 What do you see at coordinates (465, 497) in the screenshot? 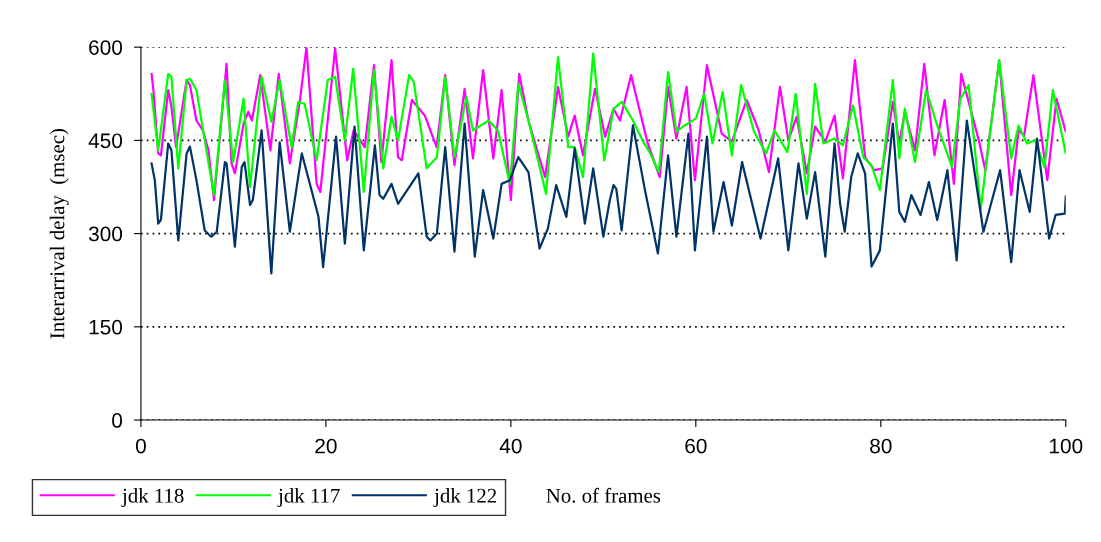
I see `legend-label: jdk 122` at bounding box center [465, 497].